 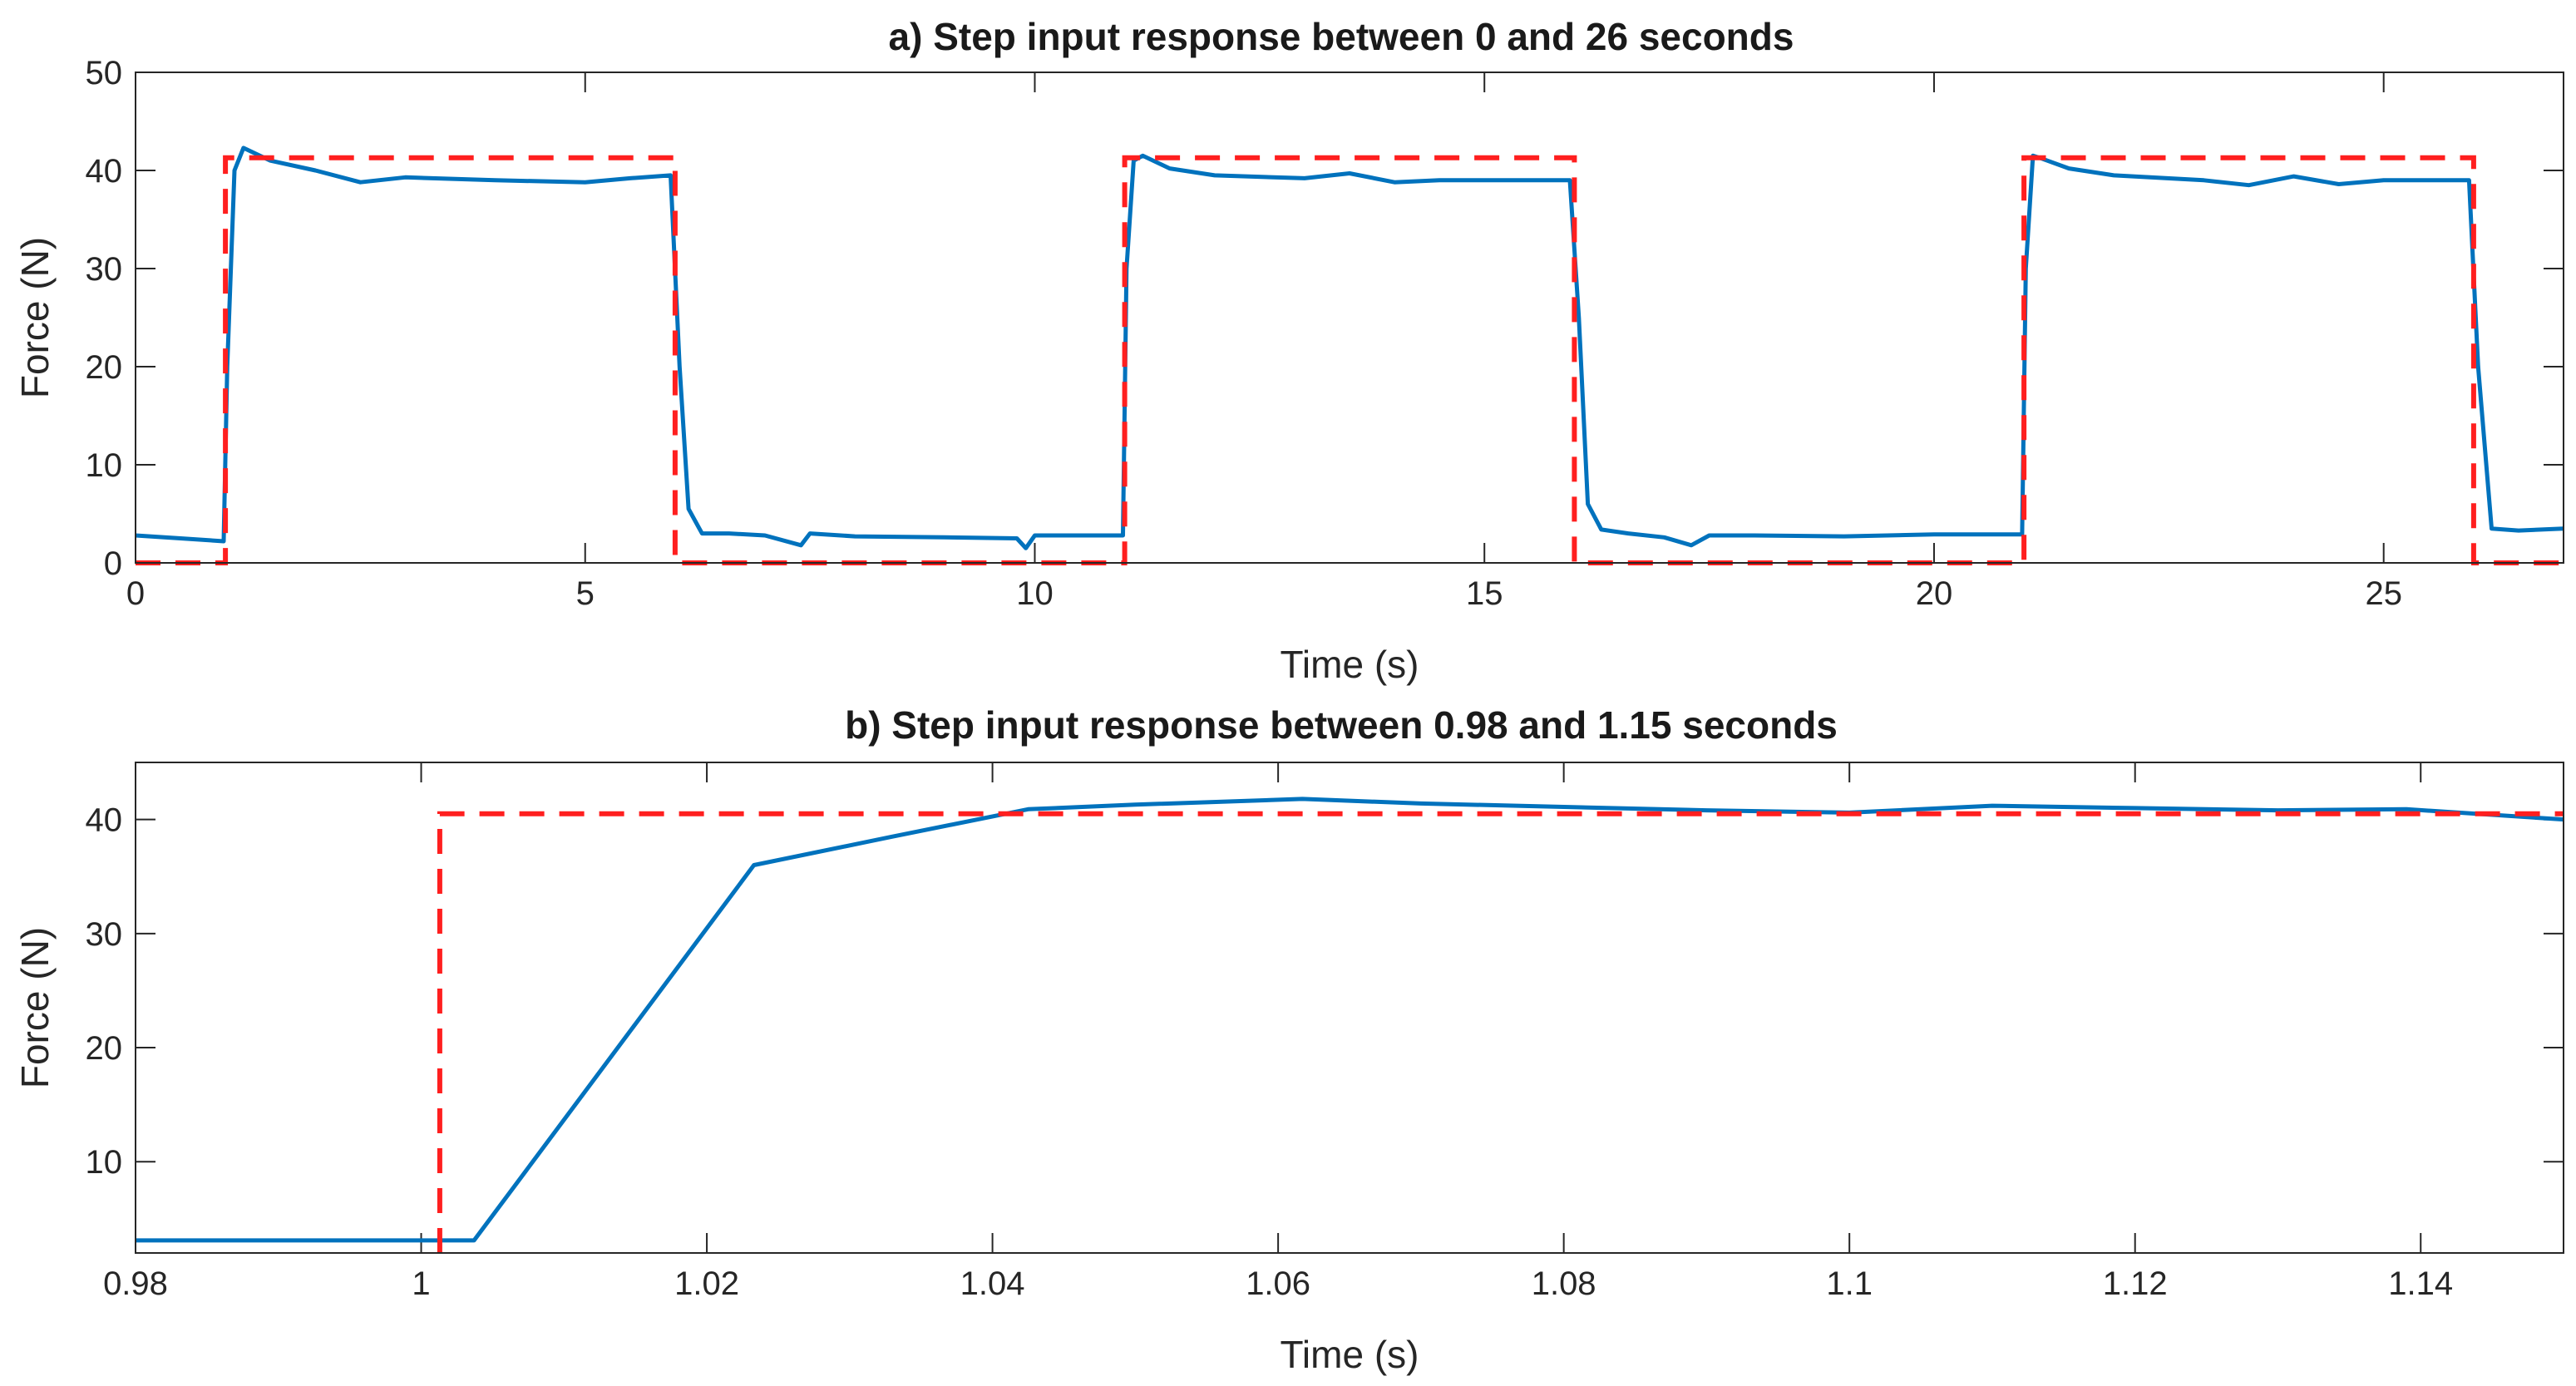 I want to click on x-tick-label: 20, so click(x=1934, y=593).